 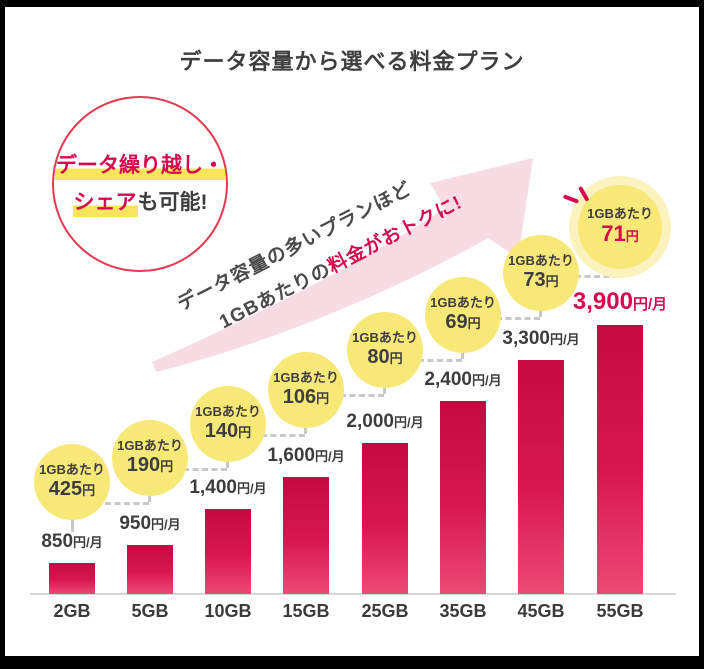 What do you see at coordinates (105, 204) in the screenshot?
I see `badge-line2-highlight: シェア` at bounding box center [105, 204].